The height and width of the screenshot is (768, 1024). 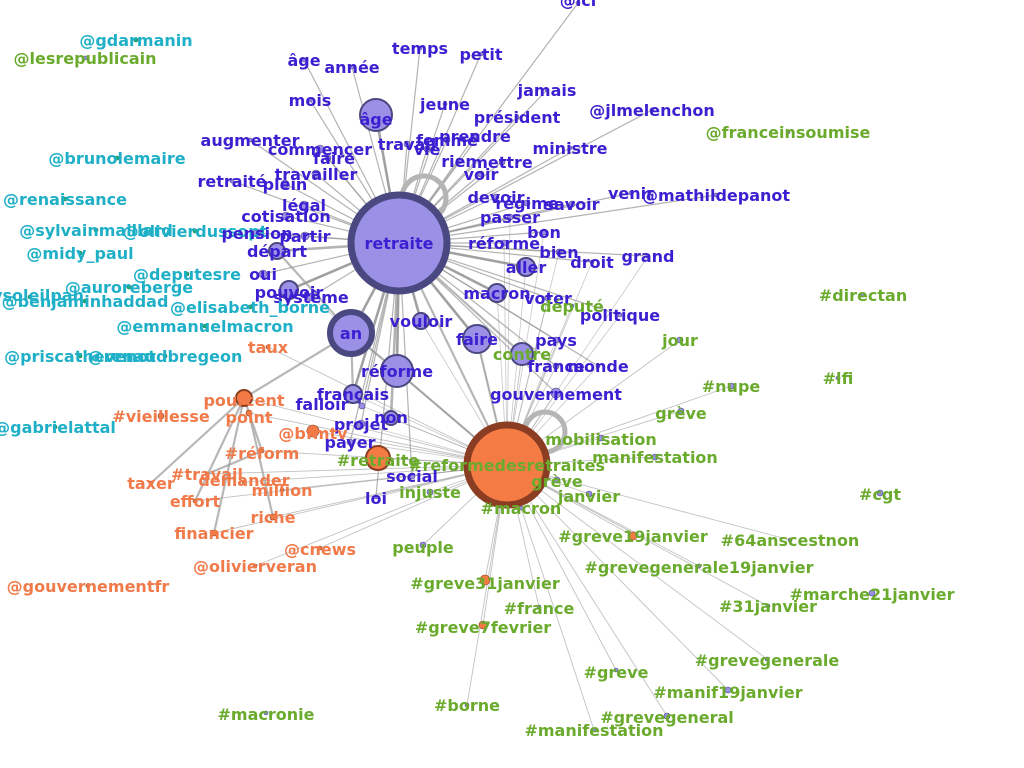 What do you see at coordinates (423, 545) in the screenshot?
I see `graph-node-peuple` at bounding box center [423, 545].